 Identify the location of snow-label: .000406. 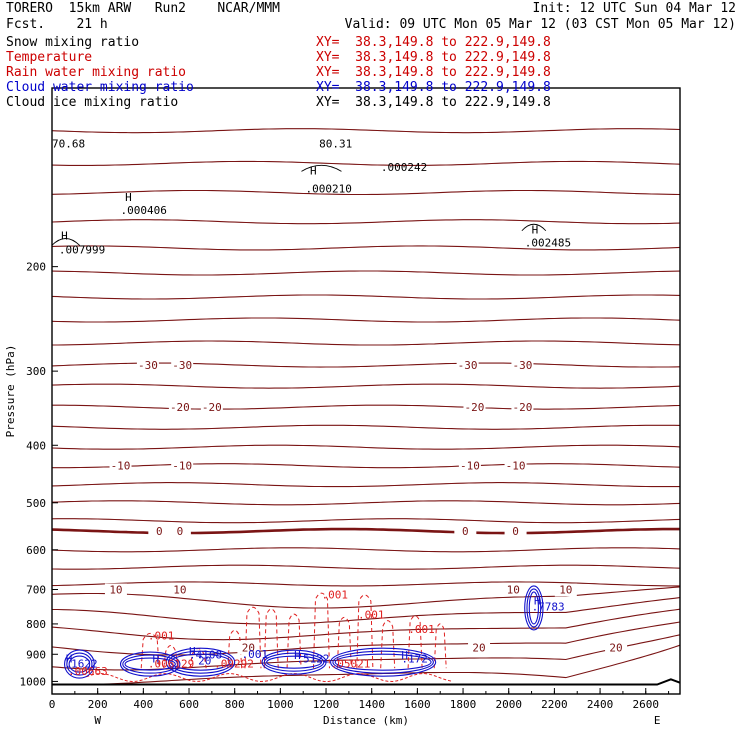
(144, 210).